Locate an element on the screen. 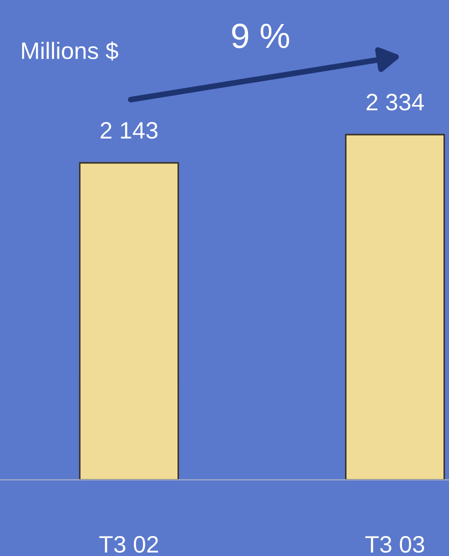 This screenshot has width=449, height=556. x-tick-label: T3 02 is located at coordinates (128, 544).